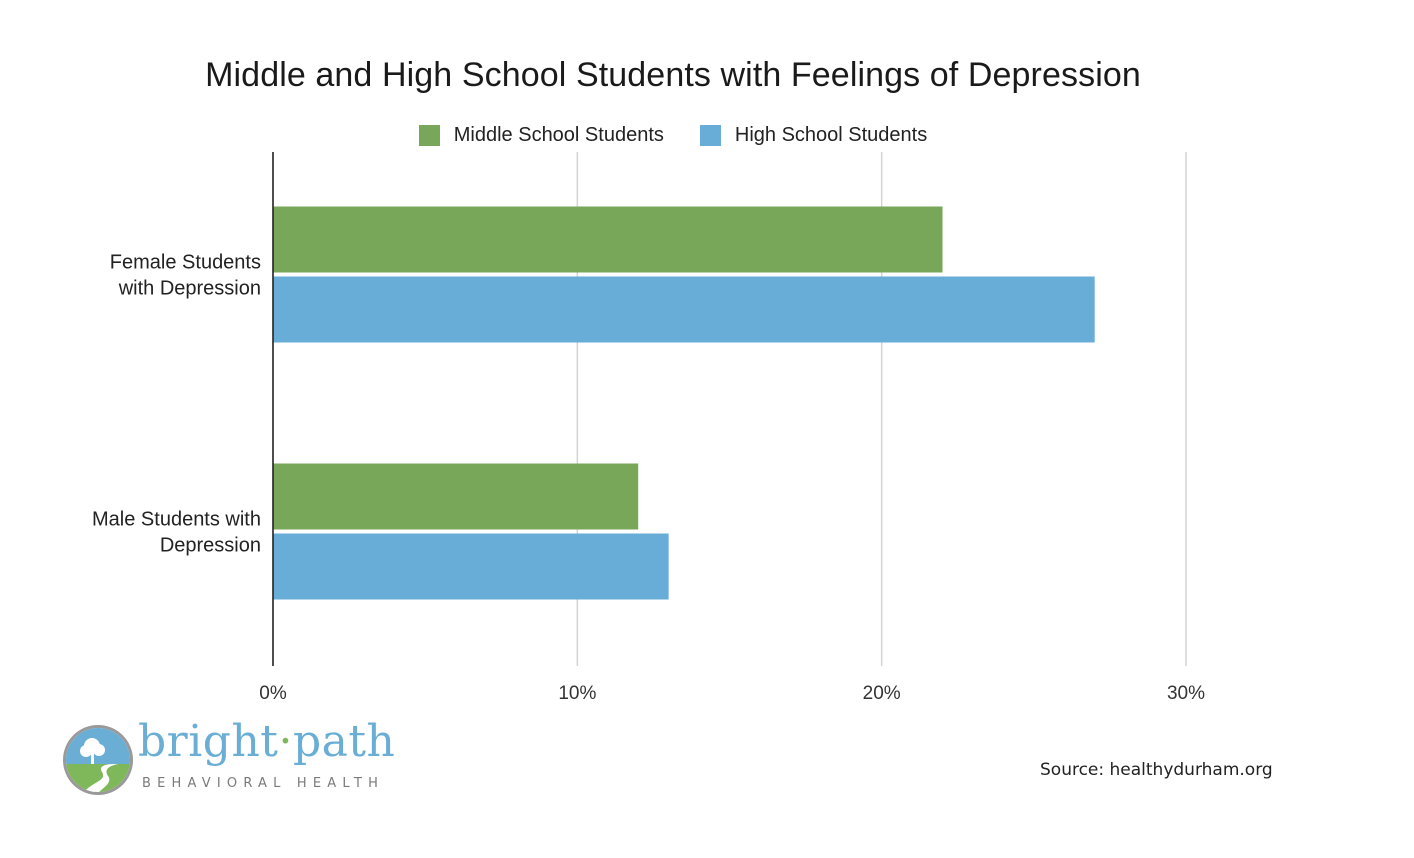  Describe the element at coordinates (1186, 693) in the screenshot. I see `x-tick-label-3: 30%` at that location.